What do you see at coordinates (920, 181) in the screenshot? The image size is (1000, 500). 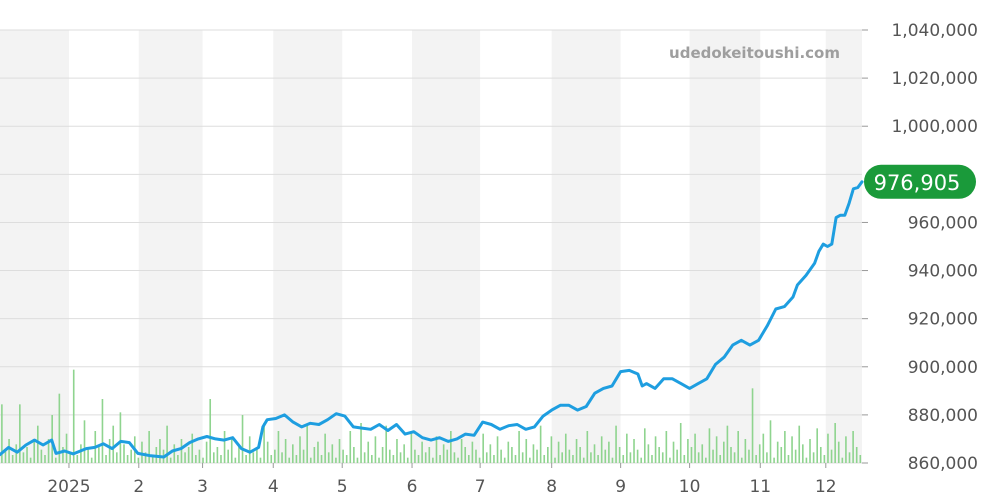 I see `last-value-badge-bg` at bounding box center [920, 181].